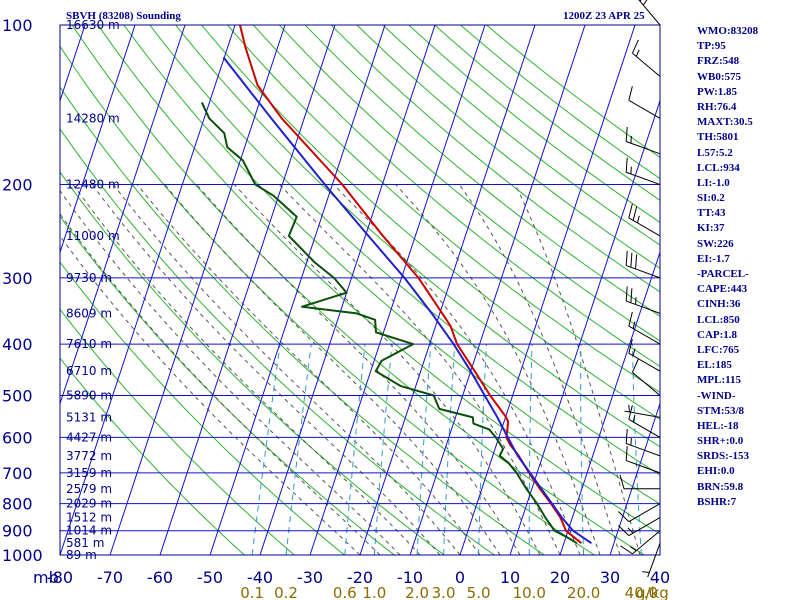  I want to click on height-label: 2029 m, so click(89, 504).